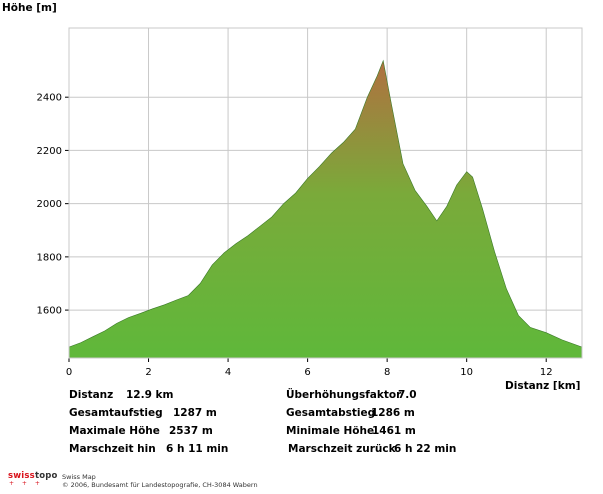  What do you see at coordinates (197, 449) in the screenshot?
I see `stat-value: 6 h 11 min` at bounding box center [197, 449].